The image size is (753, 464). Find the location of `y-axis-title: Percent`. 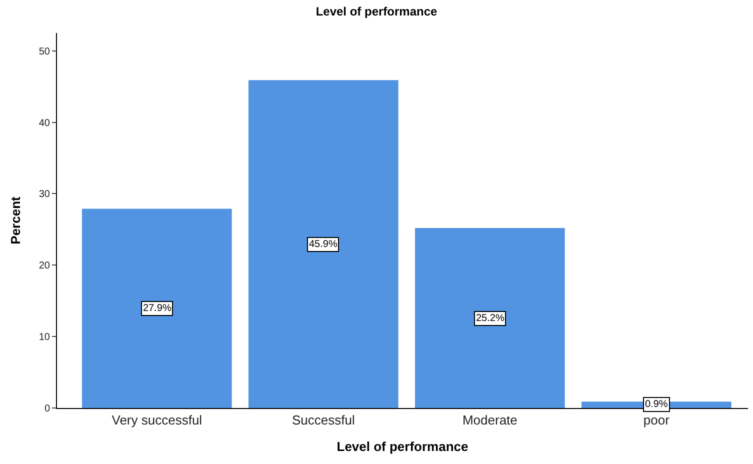

y-axis-title: Percent is located at coordinates (15, 220).